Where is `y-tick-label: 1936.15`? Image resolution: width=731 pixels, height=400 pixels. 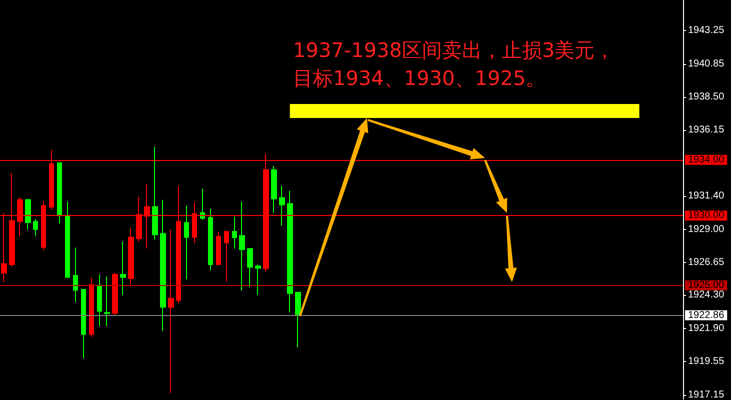
y-tick-label: 1936.15 is located at coordinates (706, 130).